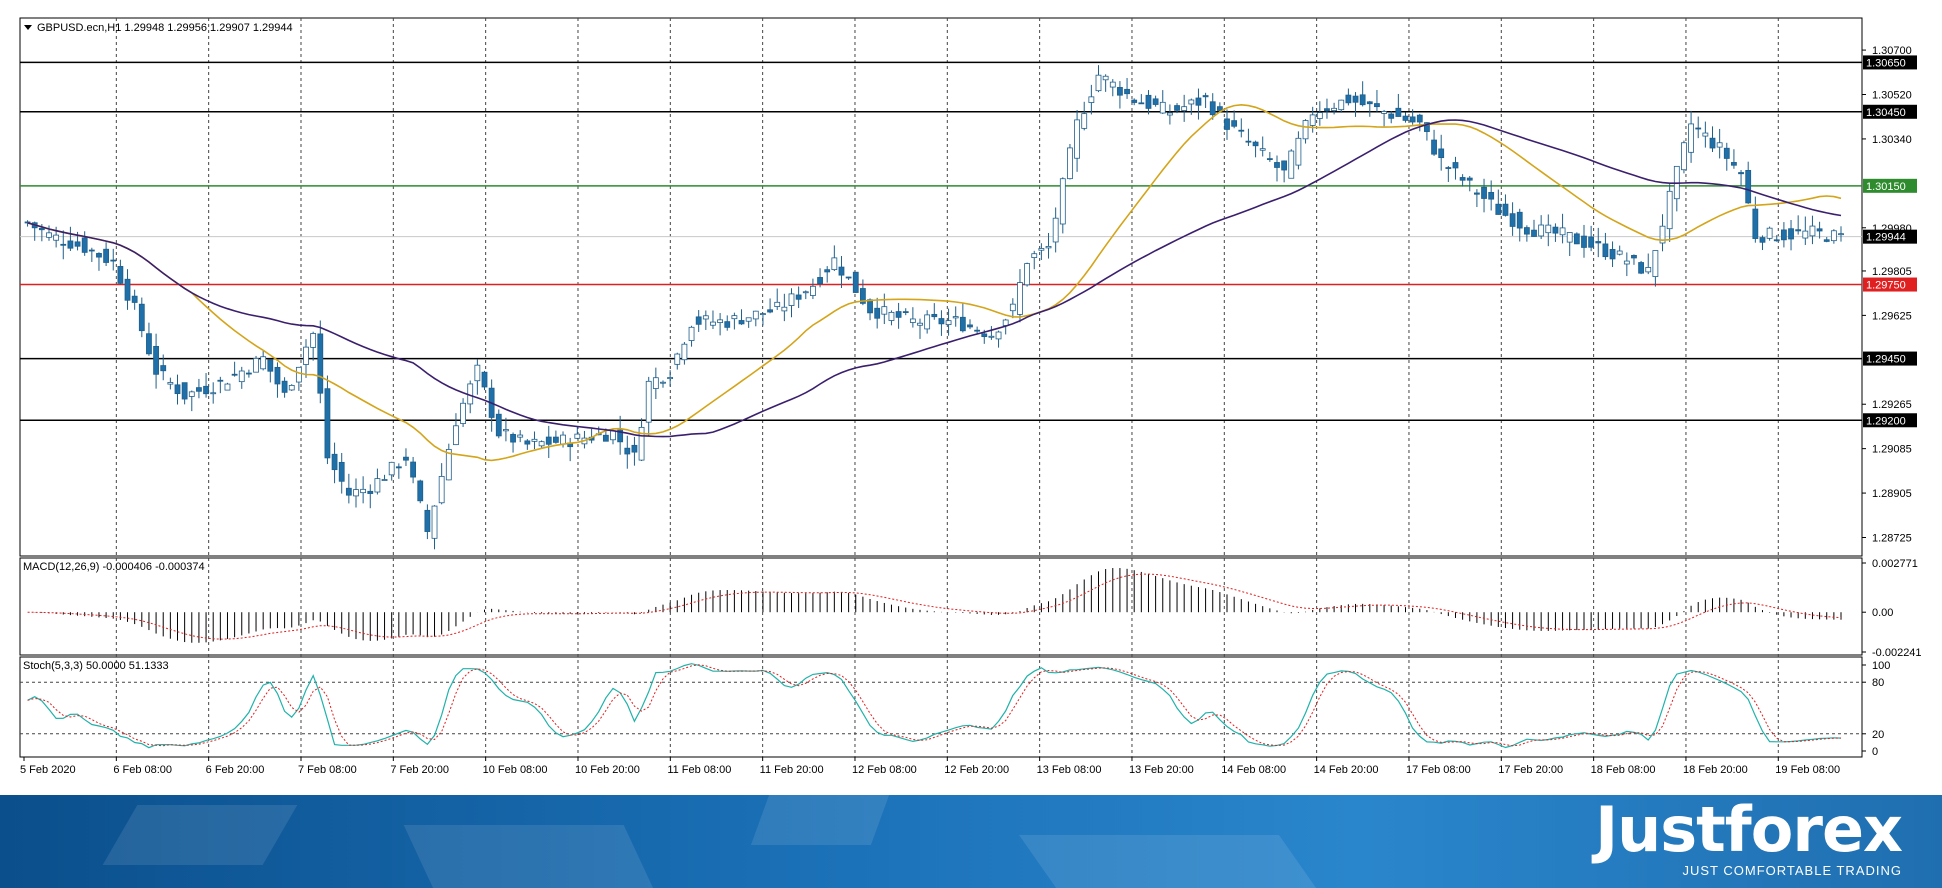  Describe the element at coordinates (1892, 140) in the screenshot. I see `price-tick-label: 1.30340` at that location.